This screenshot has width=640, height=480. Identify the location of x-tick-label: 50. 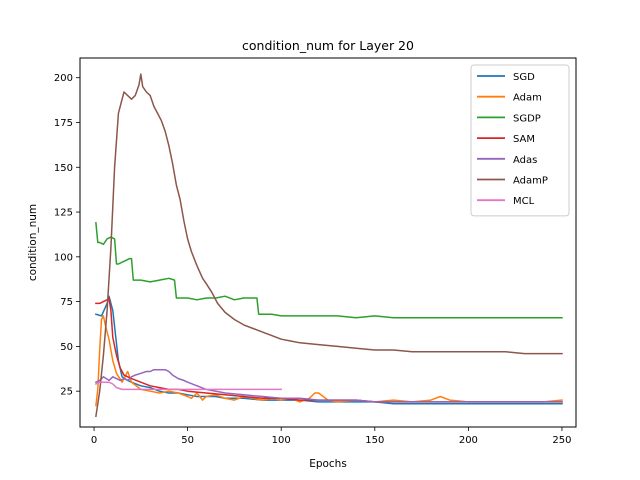
(187, 440).